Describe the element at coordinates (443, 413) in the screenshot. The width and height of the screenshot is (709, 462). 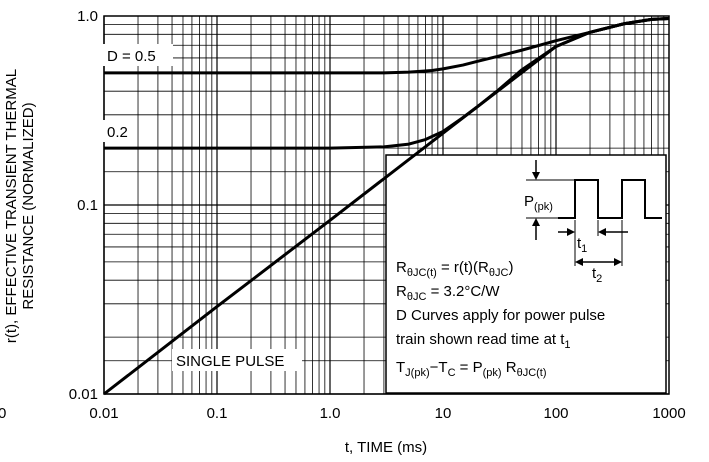
I see `x-tick-label: 10` at that location.